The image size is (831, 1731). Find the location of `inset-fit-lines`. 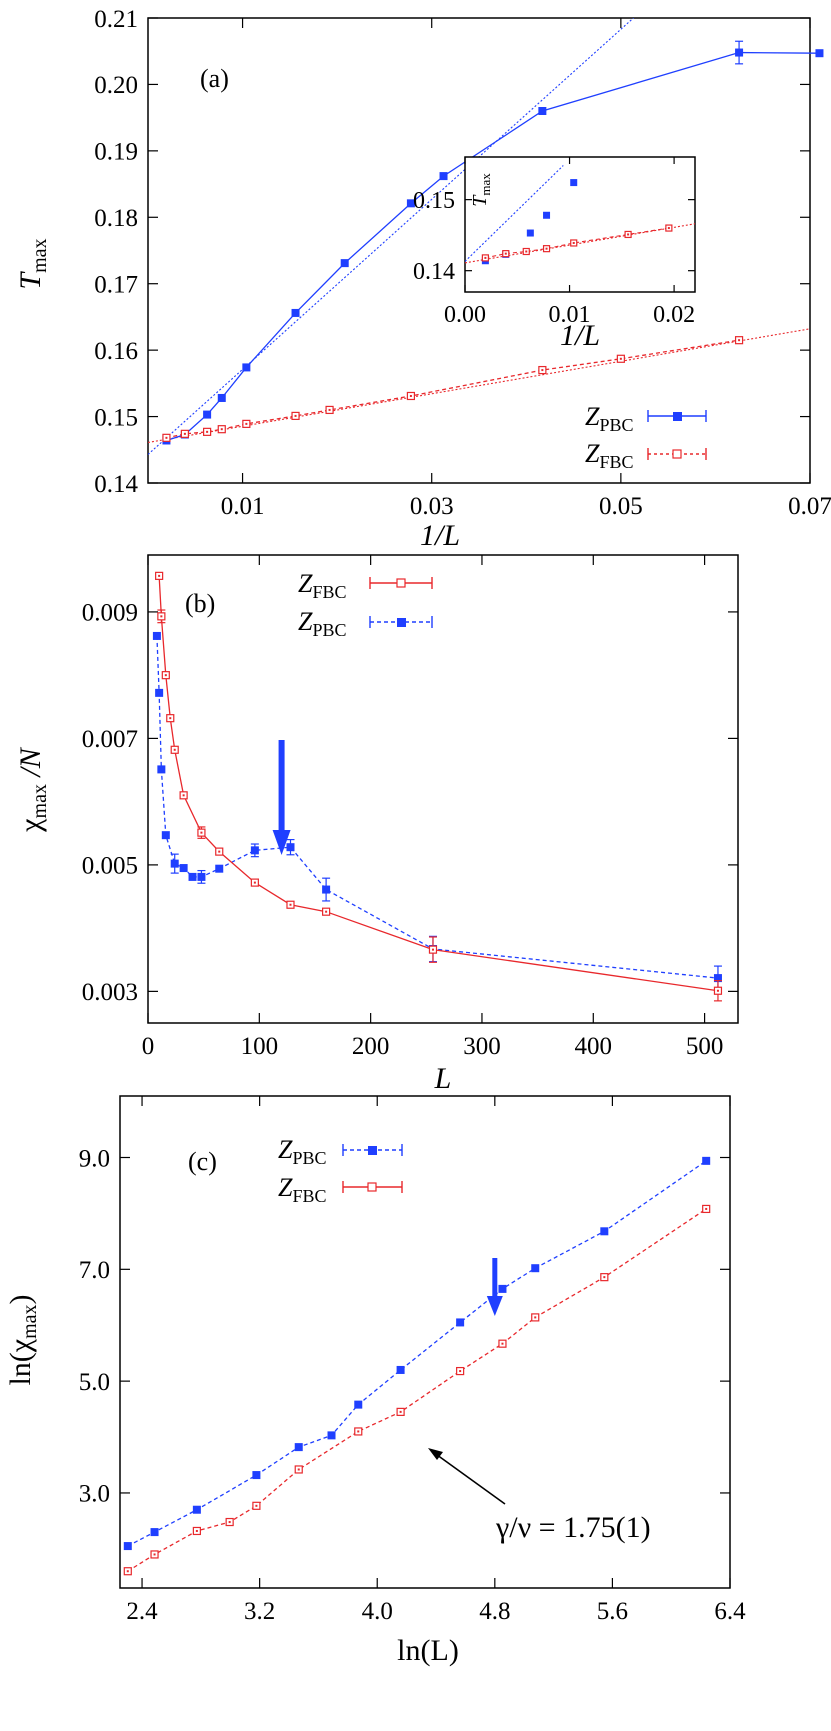

inset-fit-lines is located at coordinates (580, 214).